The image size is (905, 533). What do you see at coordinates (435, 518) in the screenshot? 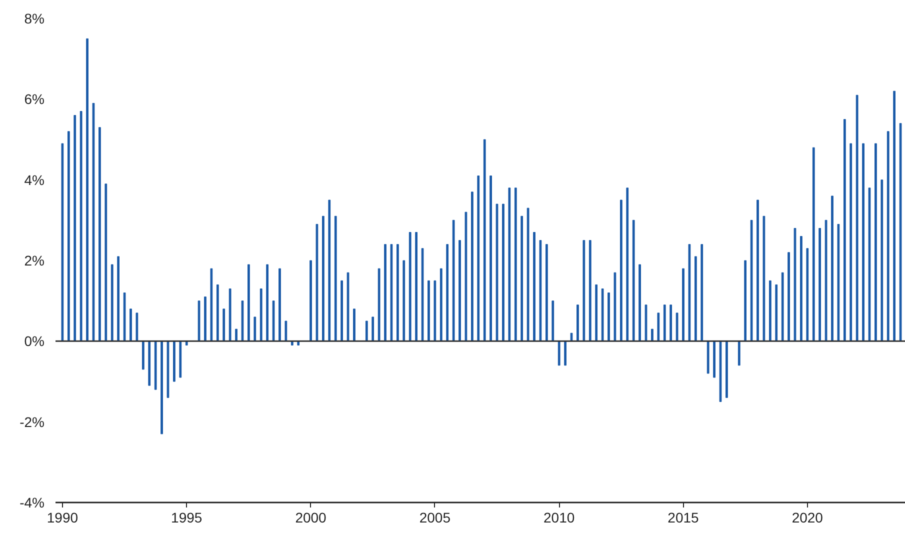
I see `x-tick-label: 2005` at bounding box center [435, 518].